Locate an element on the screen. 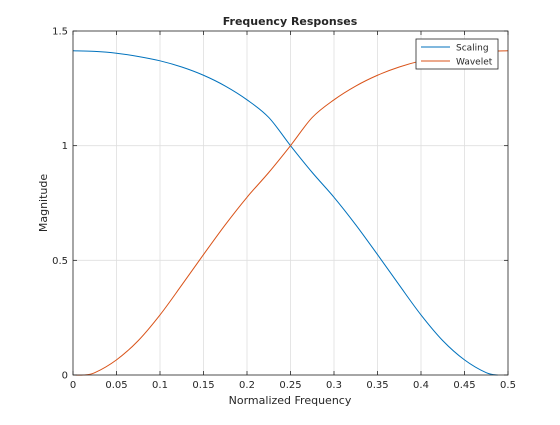 Image resolution: width=560 pixels, height=425 pixels. x-tick-label: 0.2 is located at coordinates (247, 385).